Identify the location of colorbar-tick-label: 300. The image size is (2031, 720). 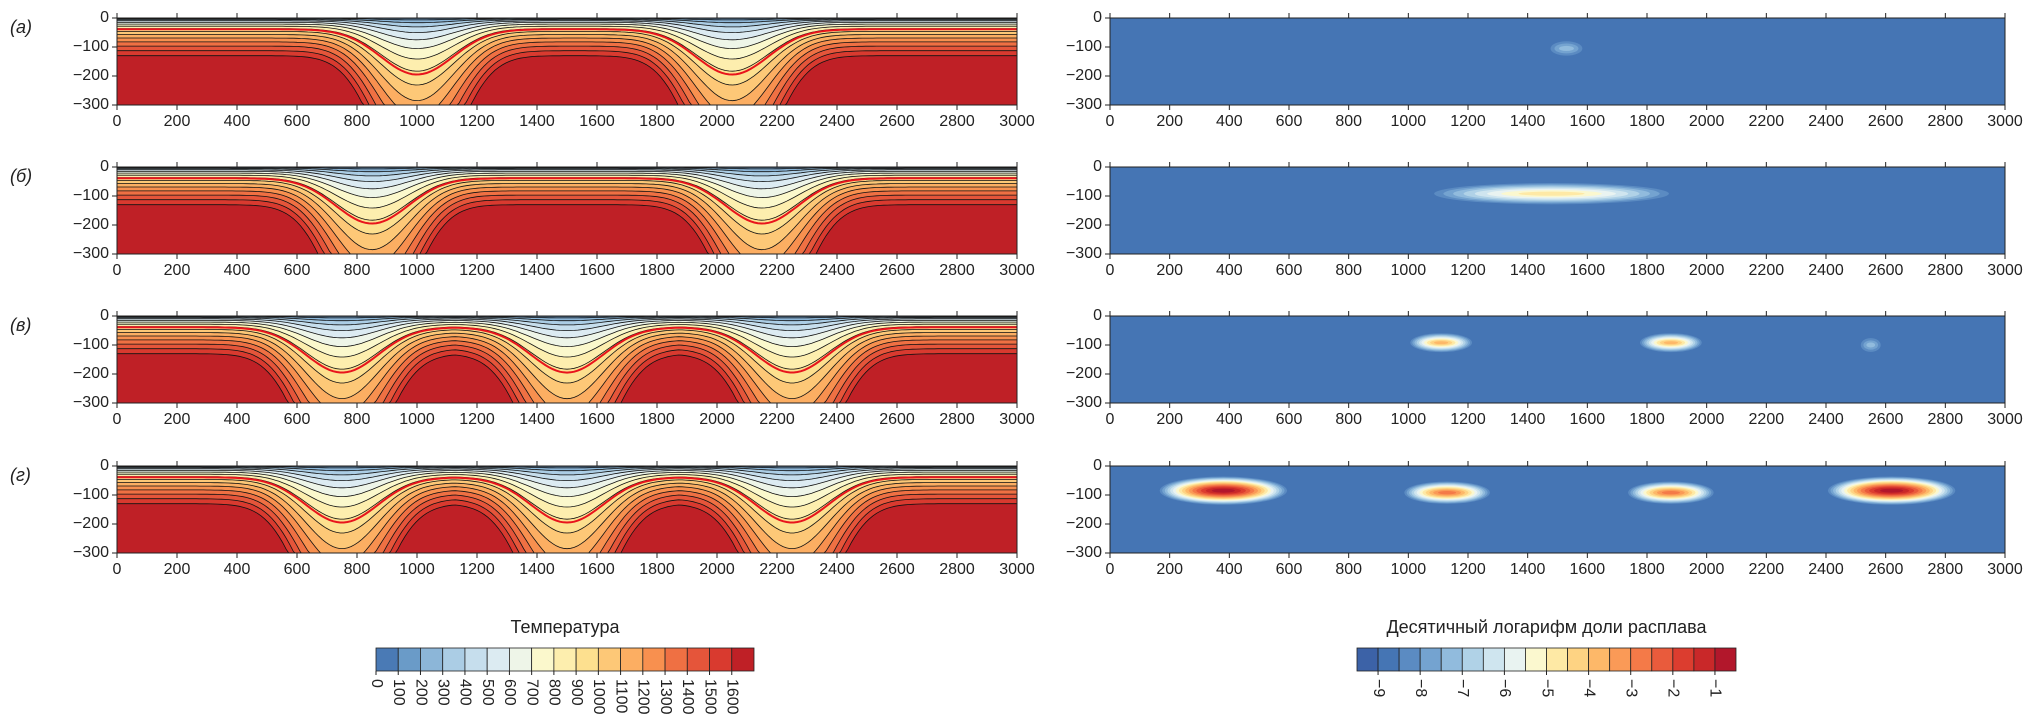
(442, 692).